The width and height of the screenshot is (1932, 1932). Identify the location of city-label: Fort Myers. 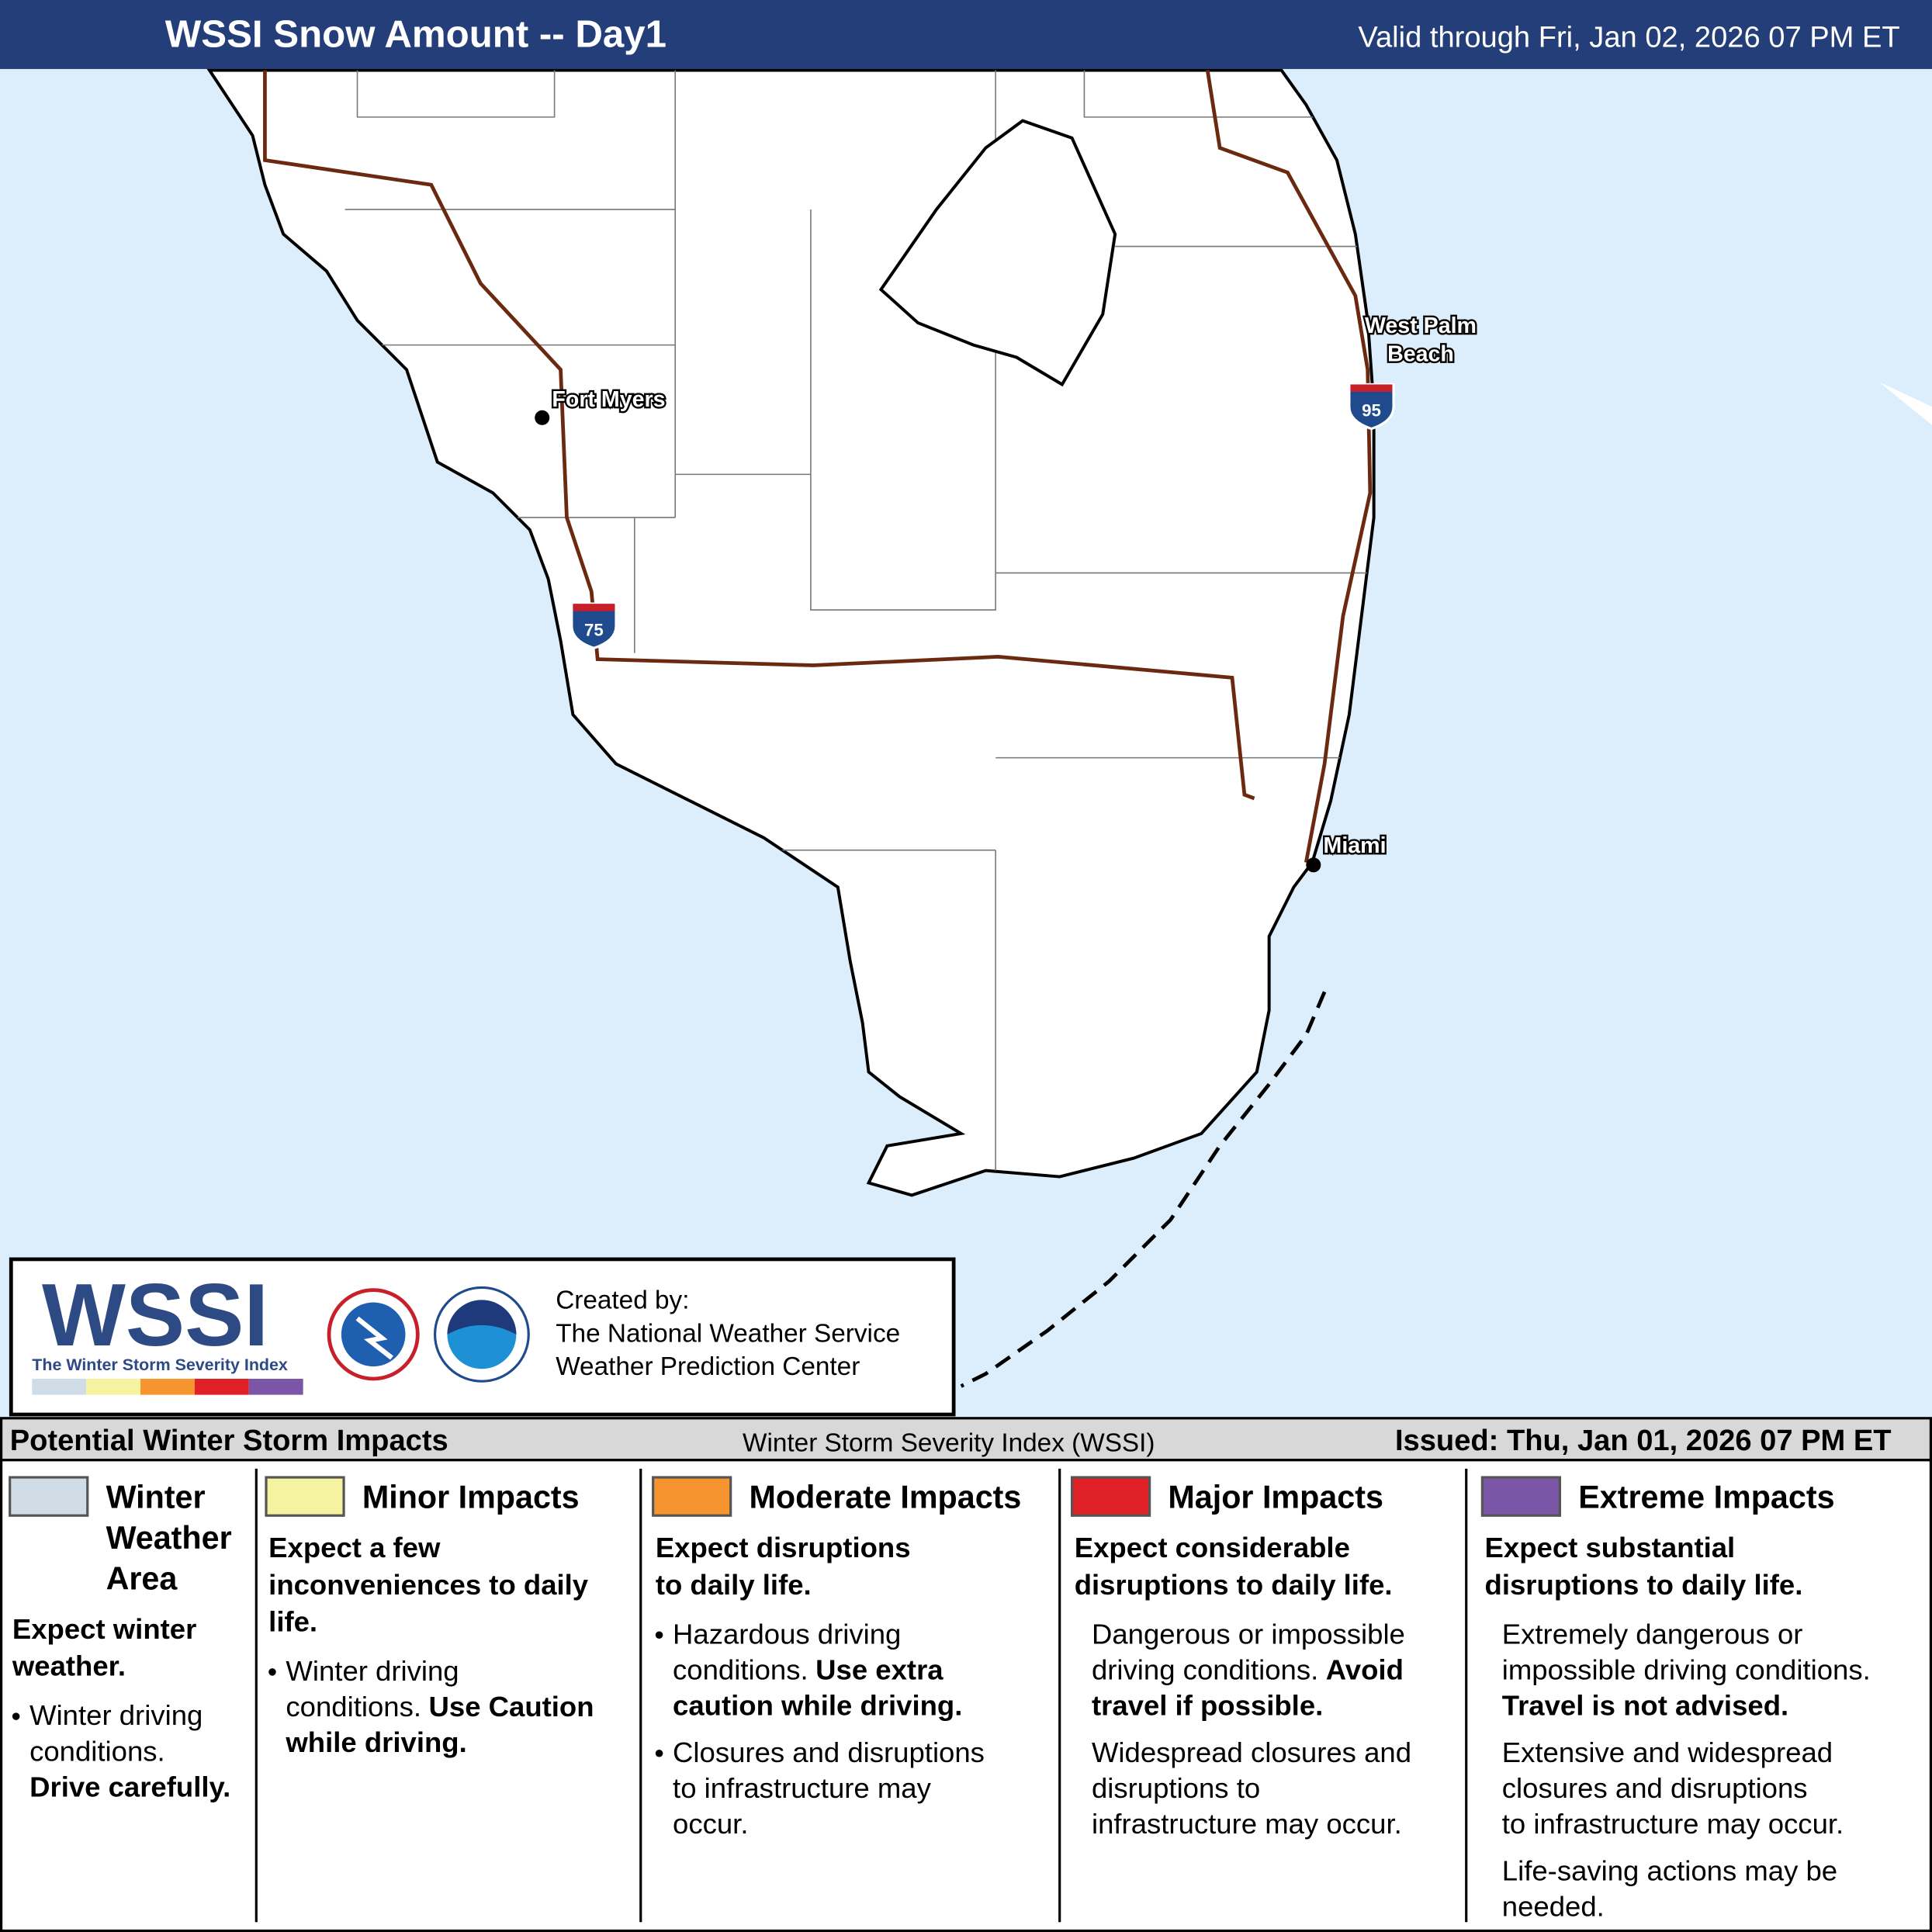
(608, 399).